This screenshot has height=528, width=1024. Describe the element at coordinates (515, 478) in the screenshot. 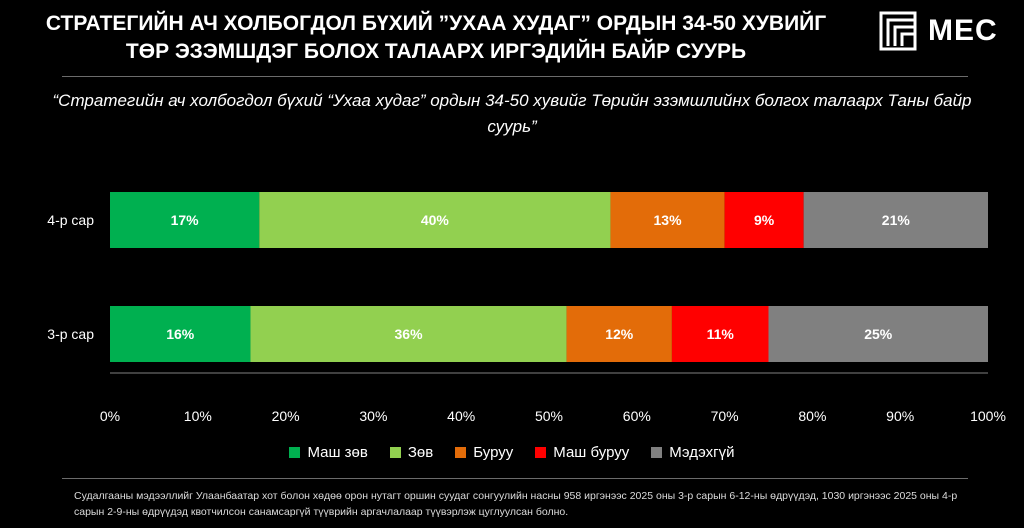

I see `bottom-divider` at that location.